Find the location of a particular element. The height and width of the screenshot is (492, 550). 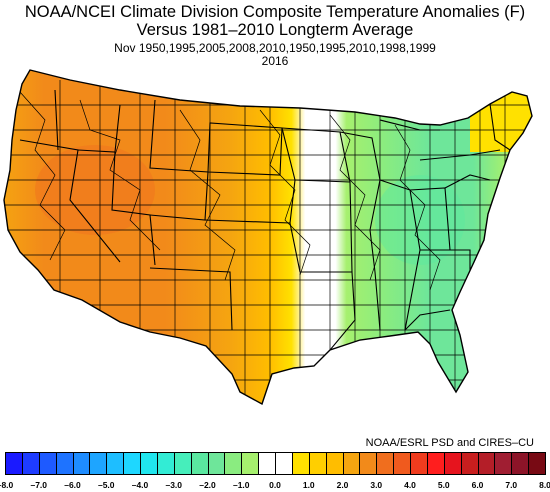

colorbar-tick-label: –8.0 is located at coordinates (7, 485).